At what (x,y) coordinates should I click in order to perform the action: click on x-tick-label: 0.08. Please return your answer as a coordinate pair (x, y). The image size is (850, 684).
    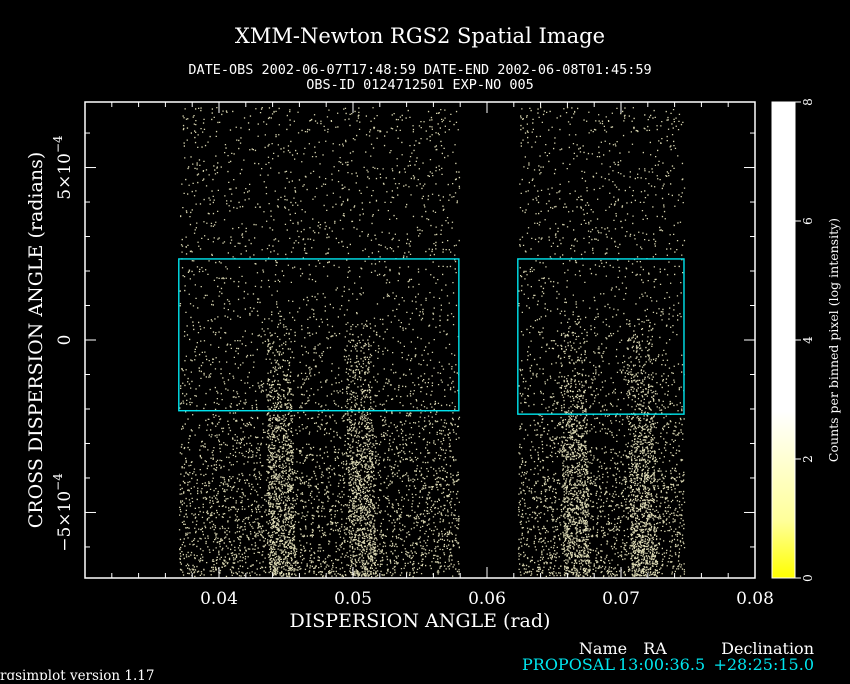
    Looking at the image, I should click on (755, 599).